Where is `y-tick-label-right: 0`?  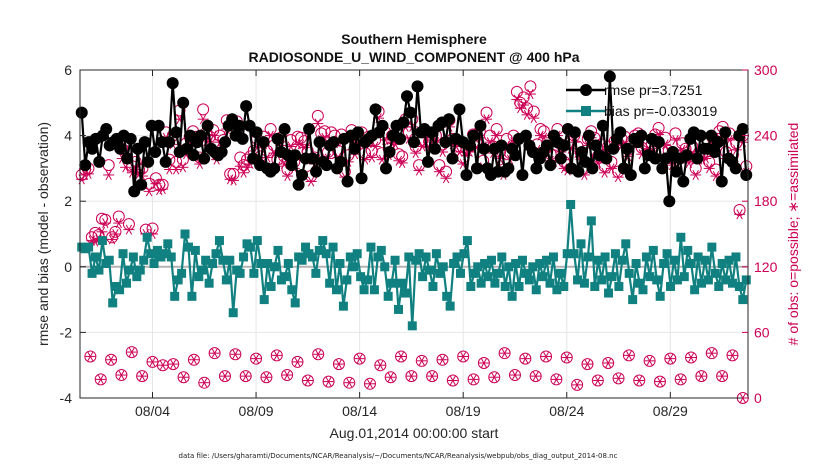
y-tick-label-right: 0 is located at coordinates (758, 398).